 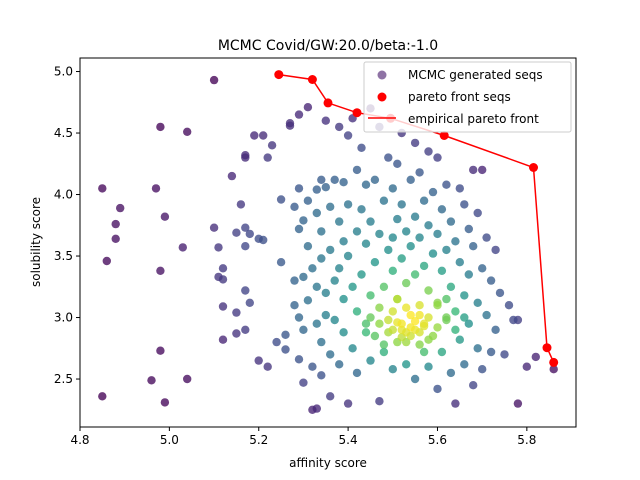 I want to click on x-tick-label: 5.6, so click(x=437, y=440).